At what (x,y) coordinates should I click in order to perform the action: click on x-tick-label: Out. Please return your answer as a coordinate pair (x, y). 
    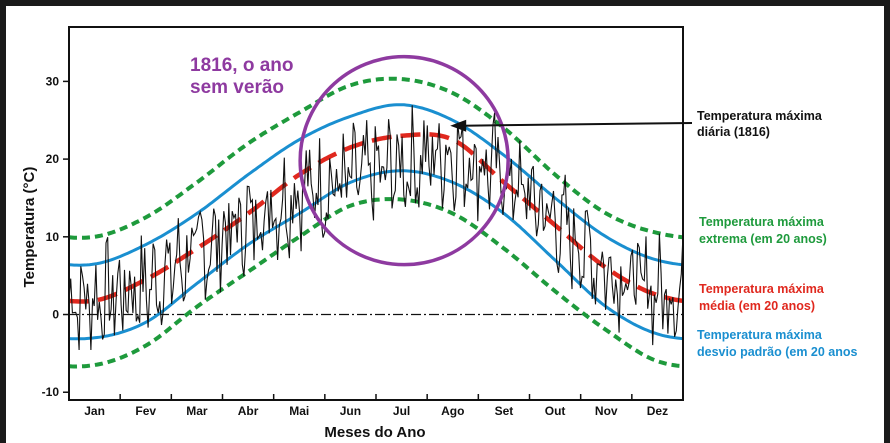
    Looking at the image, I should click on (555, 411).